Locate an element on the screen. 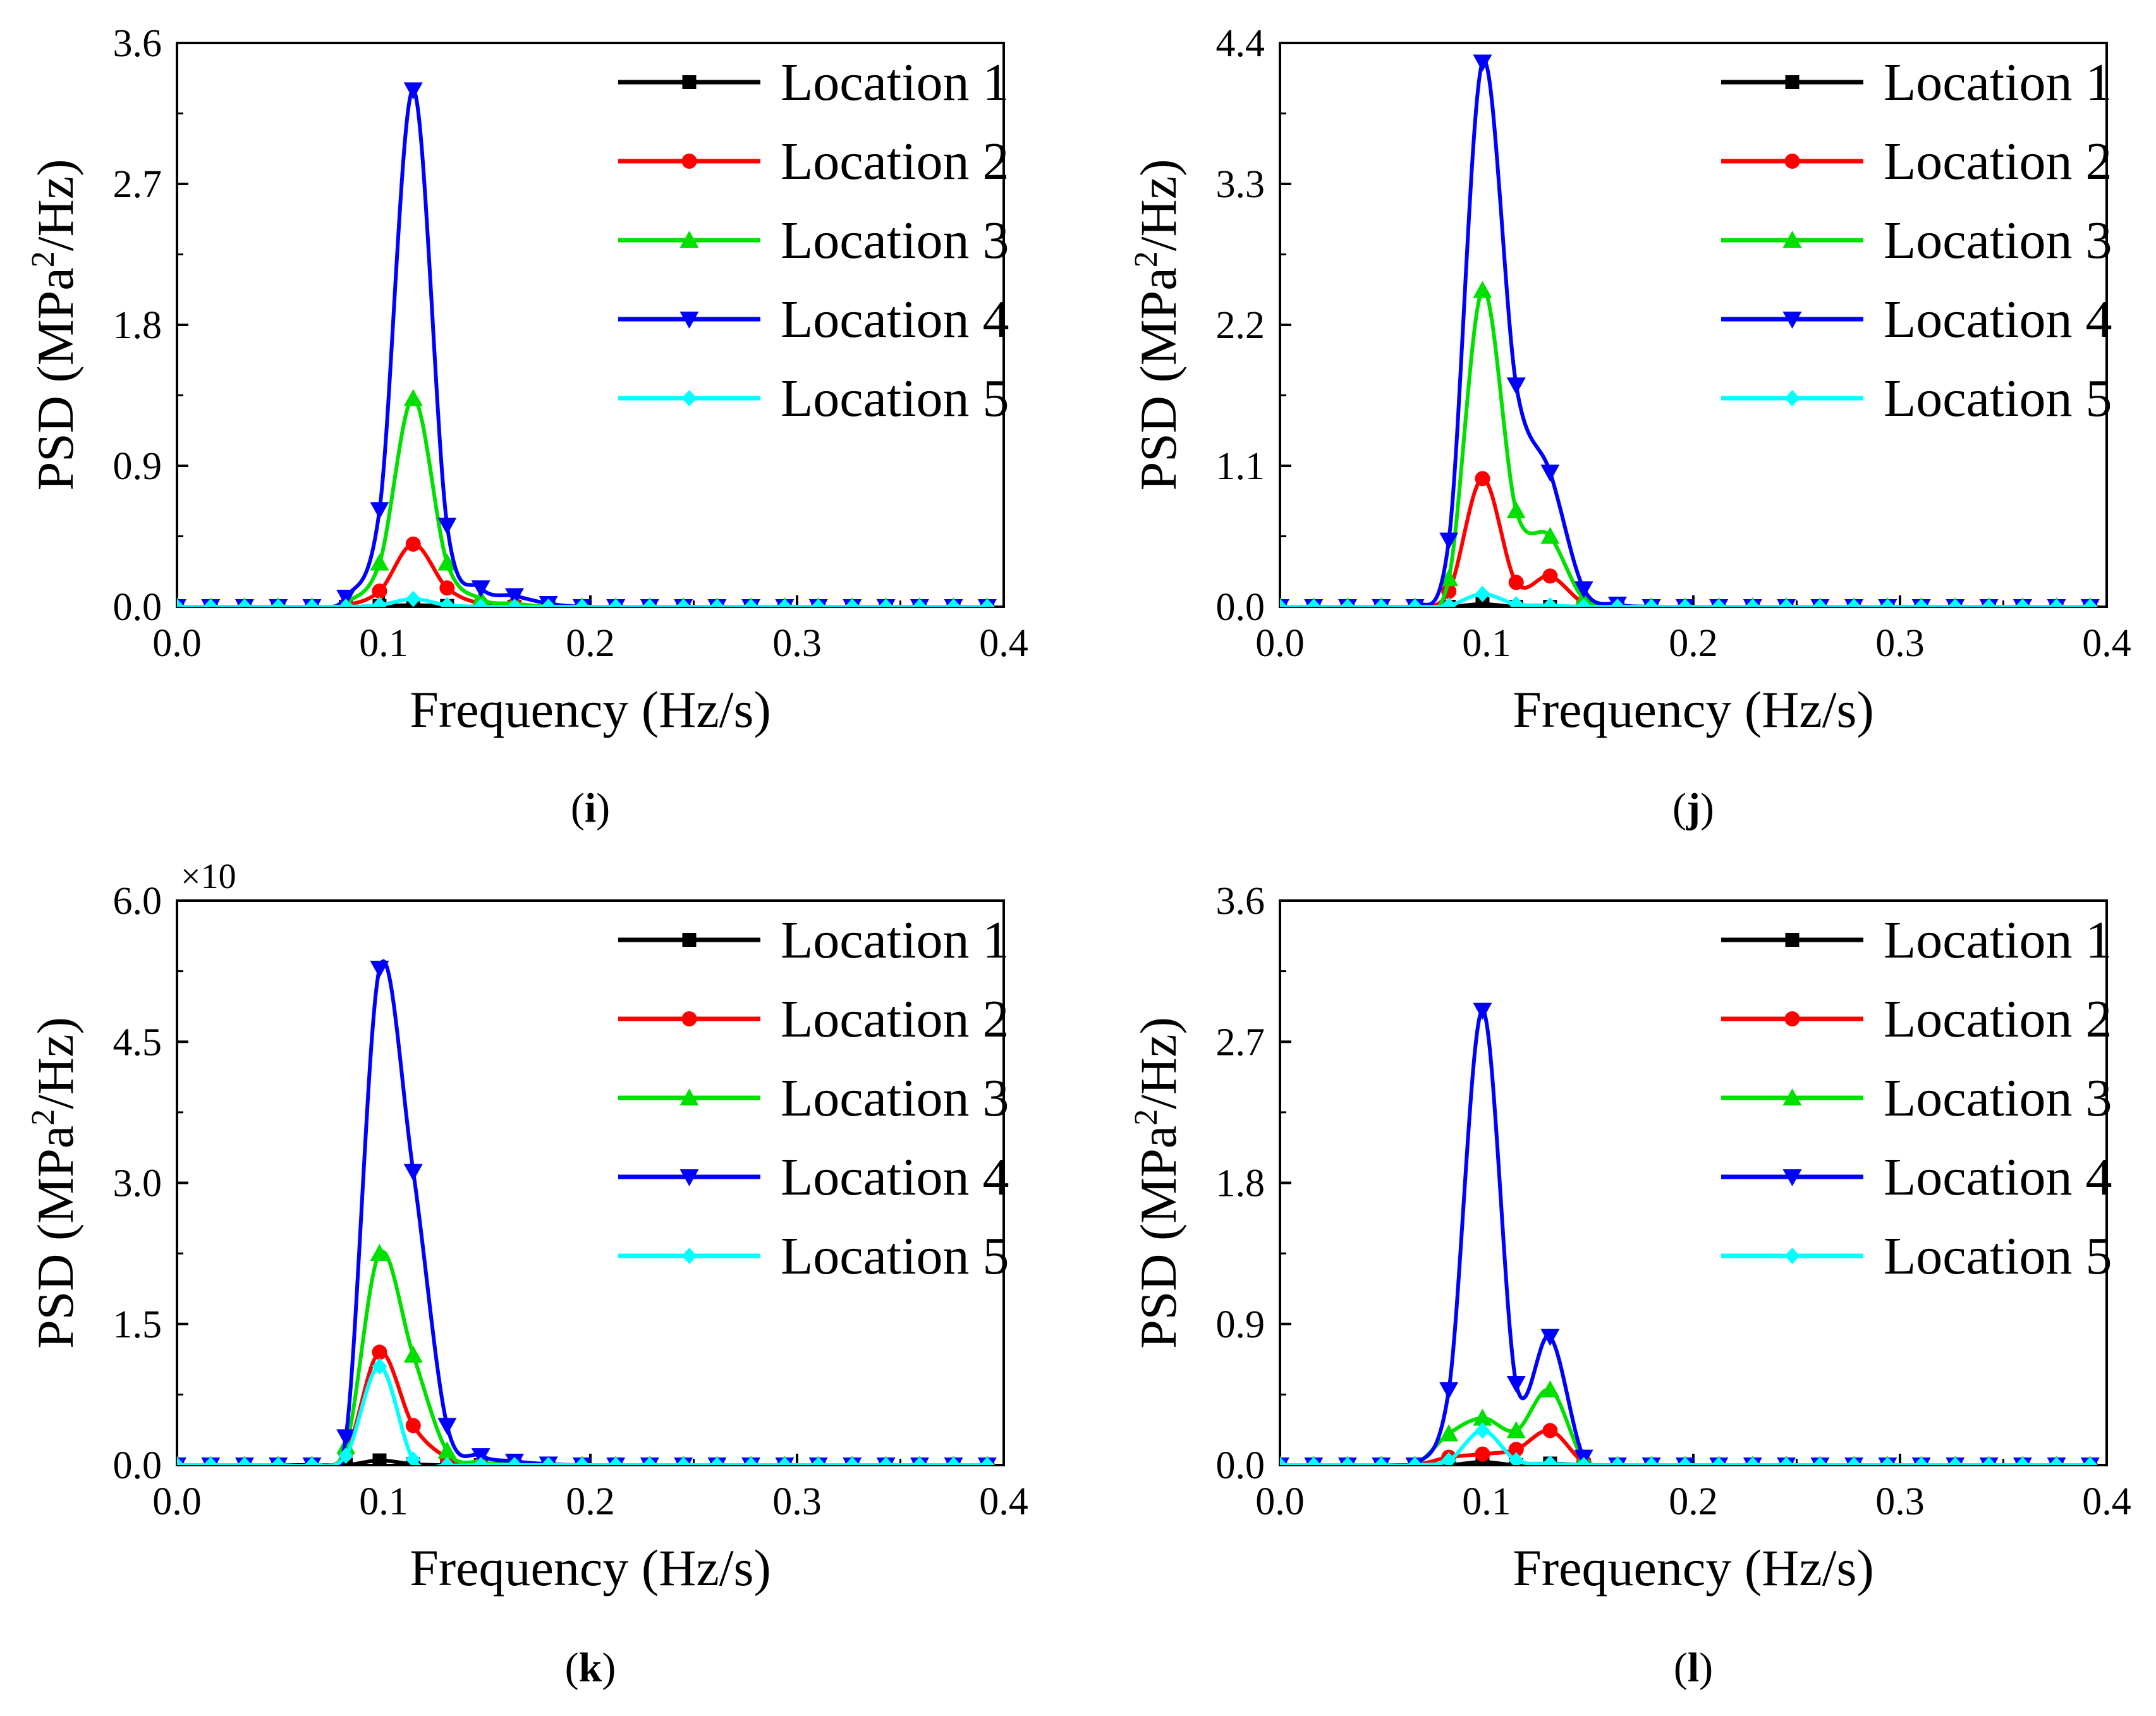  marker-diamond-s5-p15 is located at coordinates (1786, 1461).